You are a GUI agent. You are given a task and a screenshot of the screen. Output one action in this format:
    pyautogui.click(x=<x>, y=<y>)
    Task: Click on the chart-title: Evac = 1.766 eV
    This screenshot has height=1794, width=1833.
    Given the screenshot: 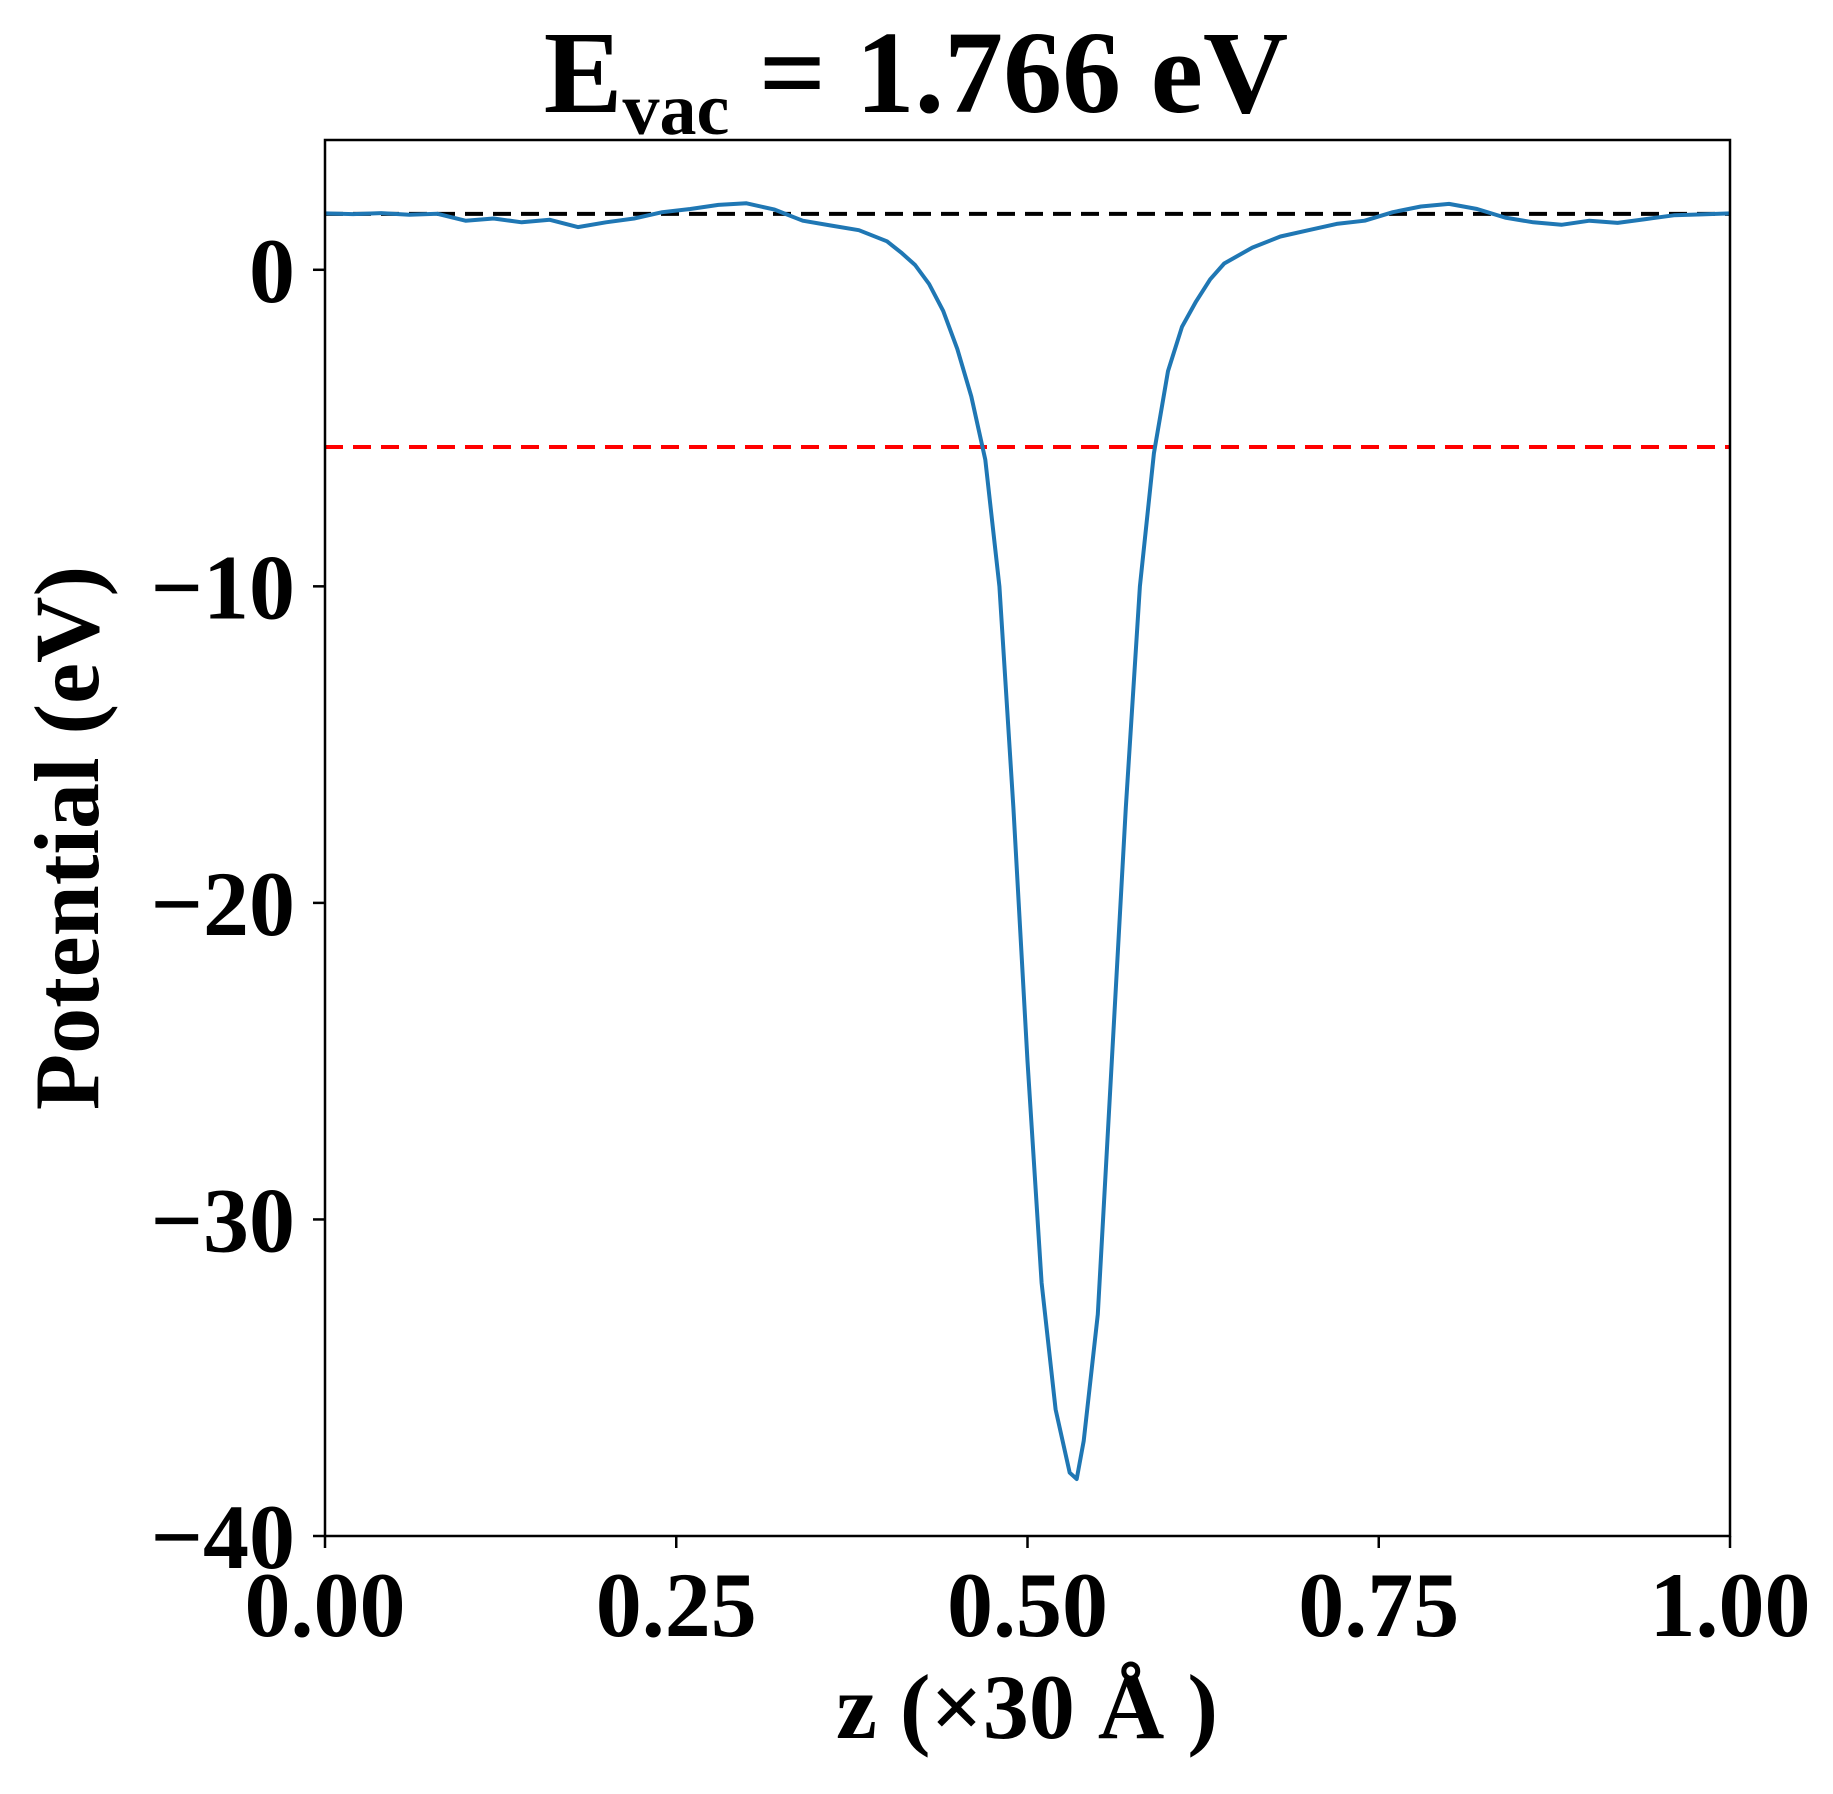 What is the action you would take?
    pyautogui.click(x=916, y=79)
    